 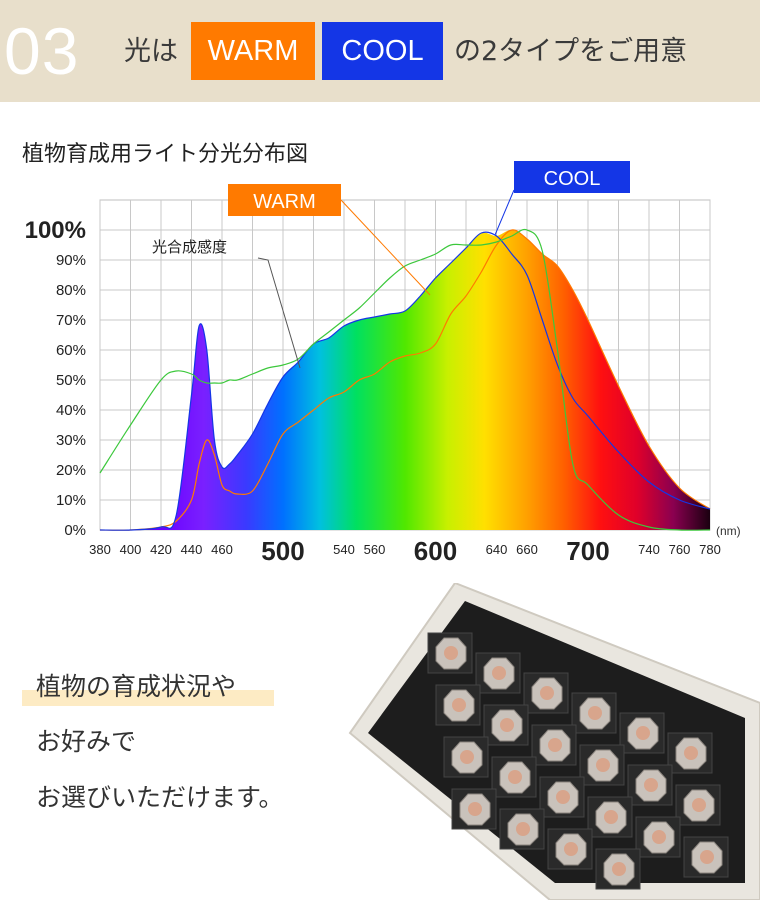 I want to click on y-tick-label: 80%, so click(x=71, y=290).